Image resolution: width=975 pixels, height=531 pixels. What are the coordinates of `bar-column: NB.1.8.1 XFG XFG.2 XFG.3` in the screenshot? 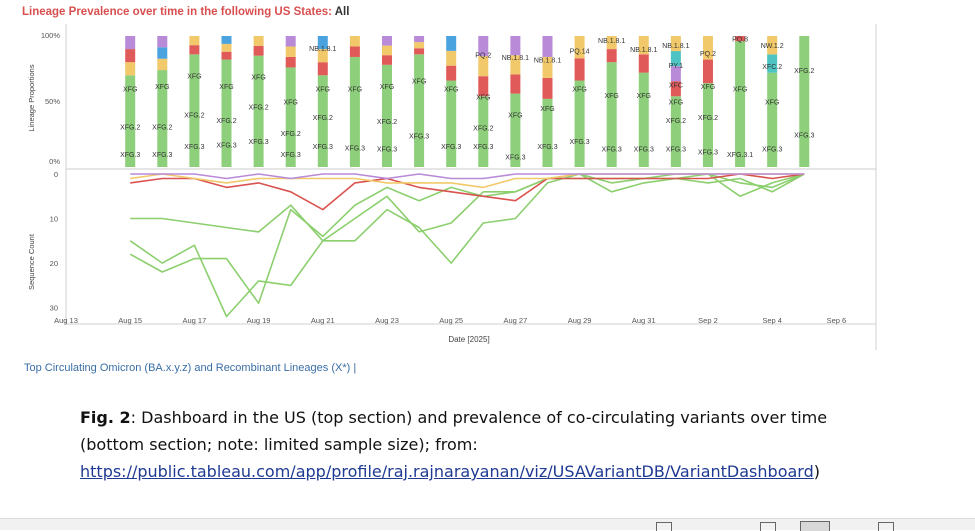 It's located at (323, 101).